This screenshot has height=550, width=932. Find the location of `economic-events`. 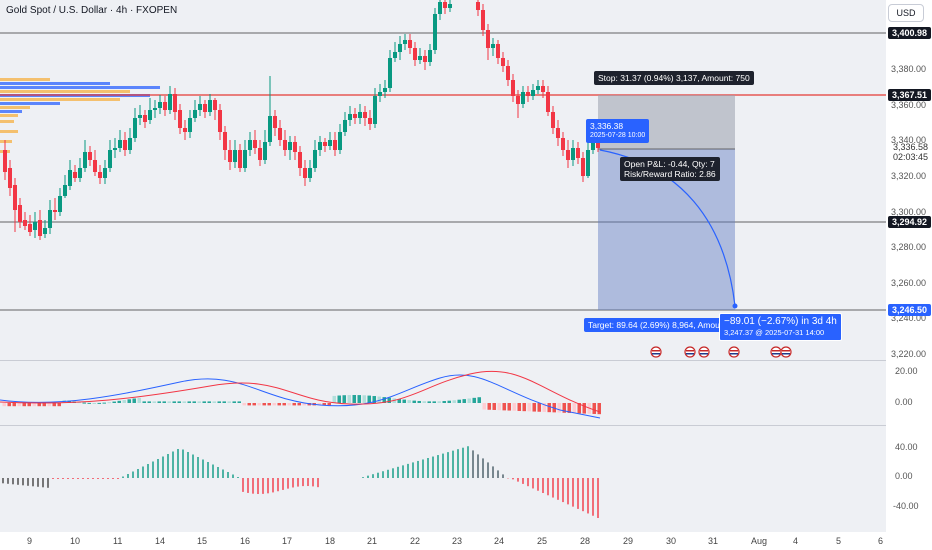

economic-events is located at coordinates (721, 352).